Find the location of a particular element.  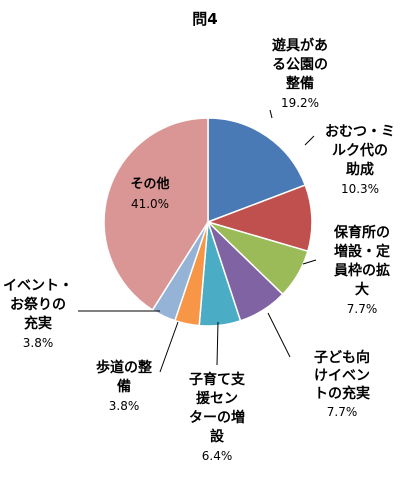

slice-value-8: 41.0% is located at coordinates (150, 204).